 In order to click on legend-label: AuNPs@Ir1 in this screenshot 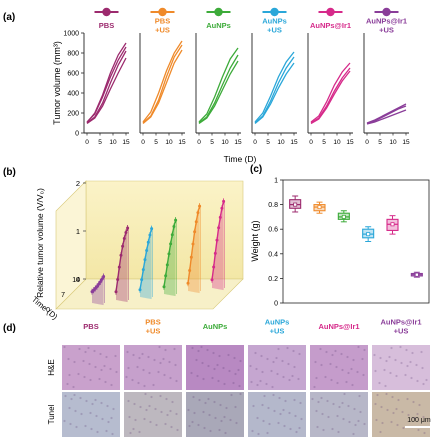, I will do `click(386, 21)`.